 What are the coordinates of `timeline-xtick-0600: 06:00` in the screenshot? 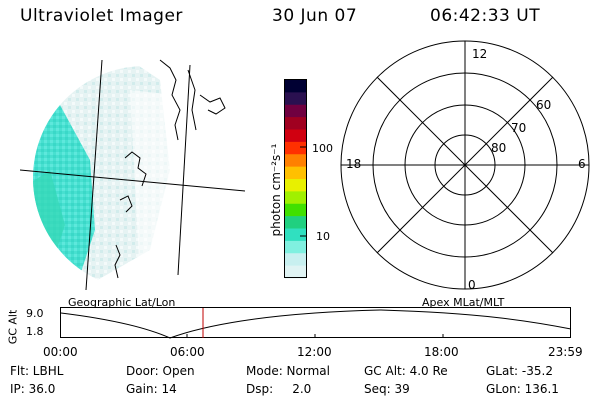 It's located at (187, 352).